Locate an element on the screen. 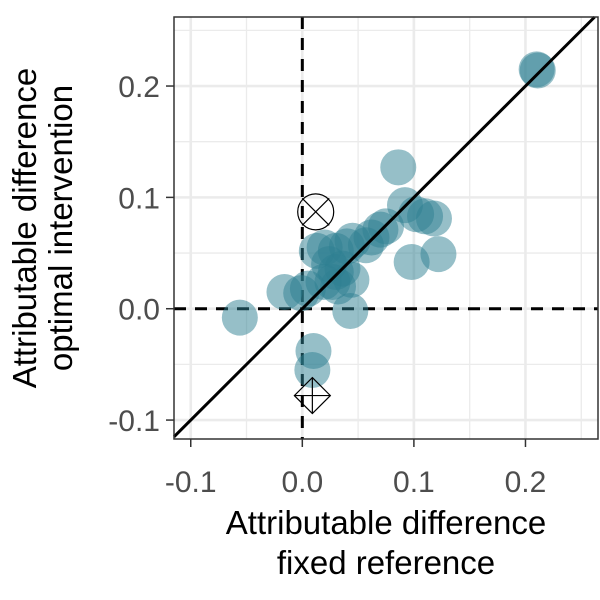  y-axis-title-line-2: optimal intervention is located at coordinates (60, 228).